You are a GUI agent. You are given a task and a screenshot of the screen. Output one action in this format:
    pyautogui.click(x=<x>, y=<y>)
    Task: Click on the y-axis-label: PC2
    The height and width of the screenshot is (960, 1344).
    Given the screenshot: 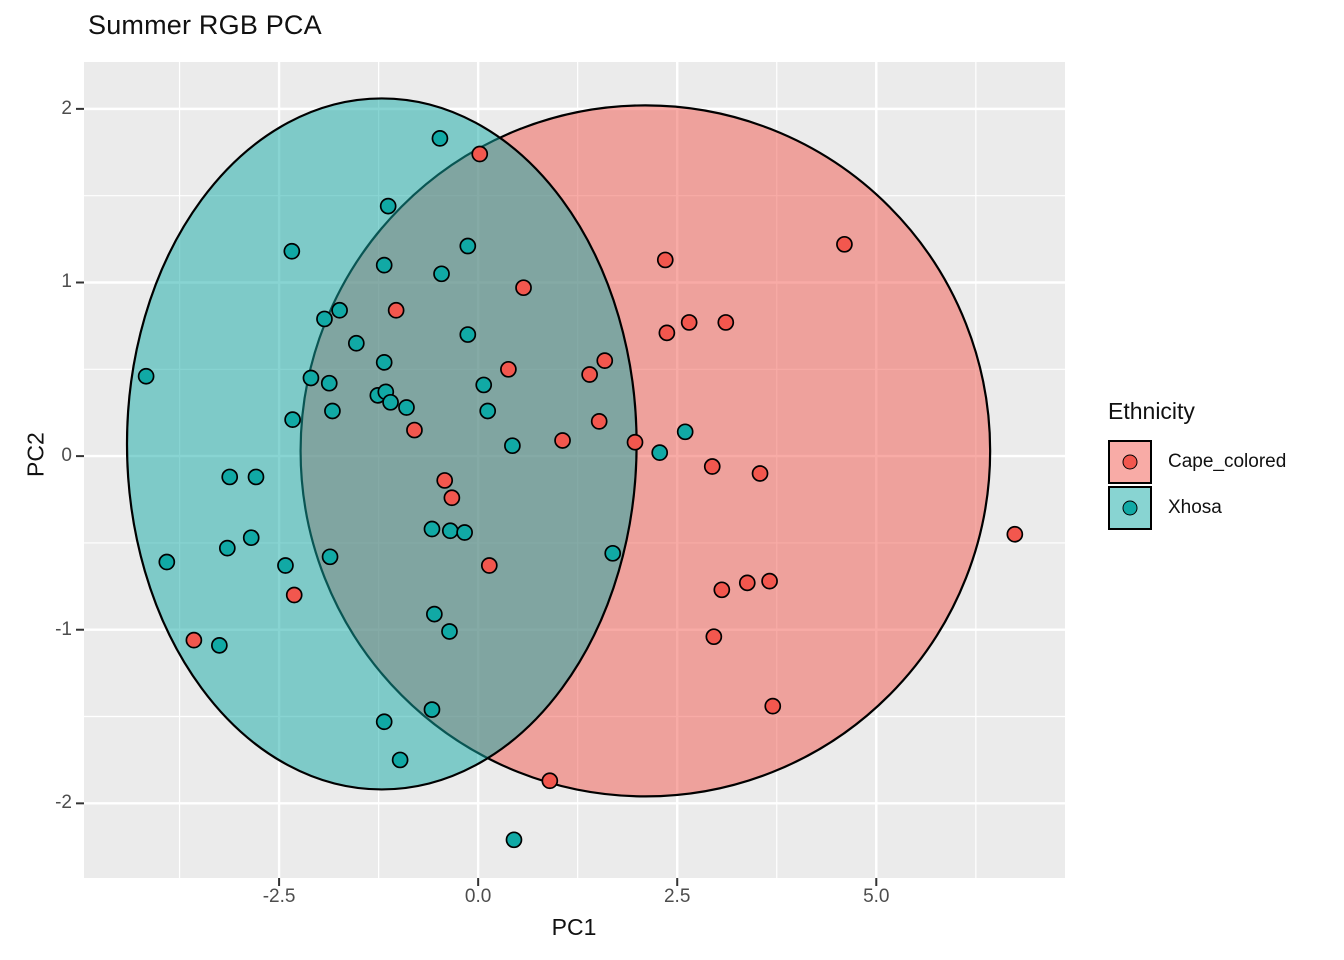 What is the action you would take?
    pyautogui.click(x=35, y=454)
    